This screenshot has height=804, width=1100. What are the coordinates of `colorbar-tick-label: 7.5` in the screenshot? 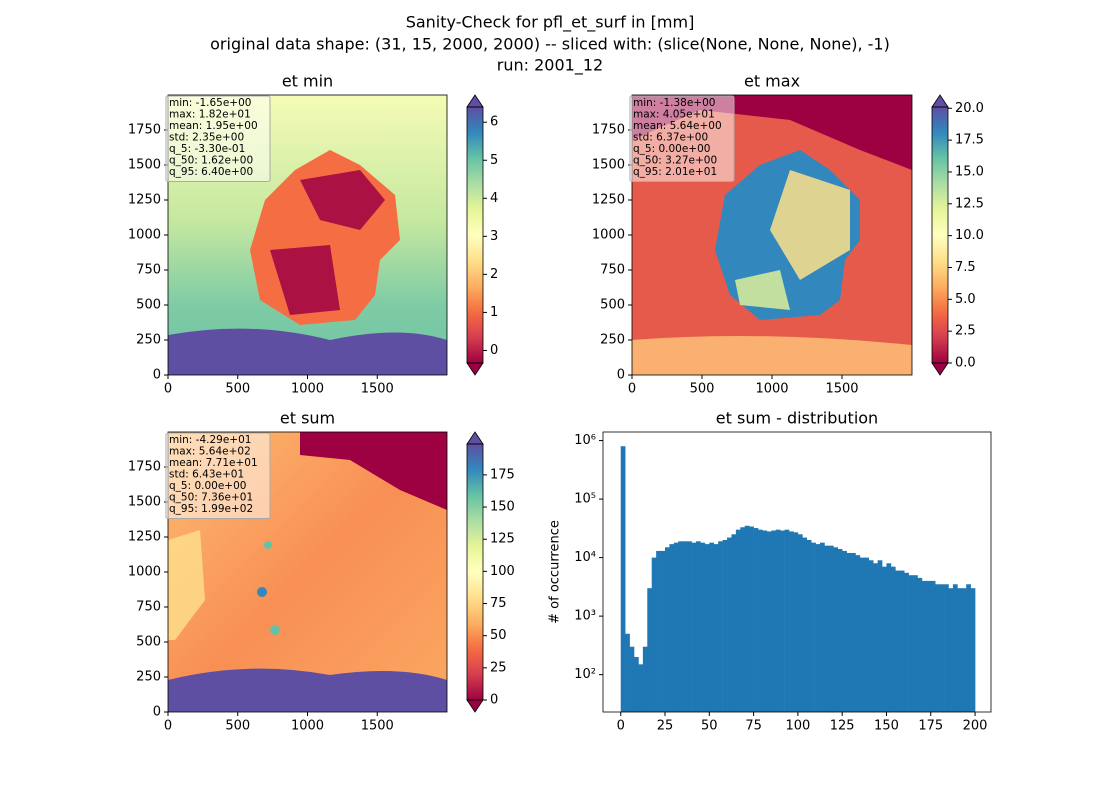 It's located at (965, 267).